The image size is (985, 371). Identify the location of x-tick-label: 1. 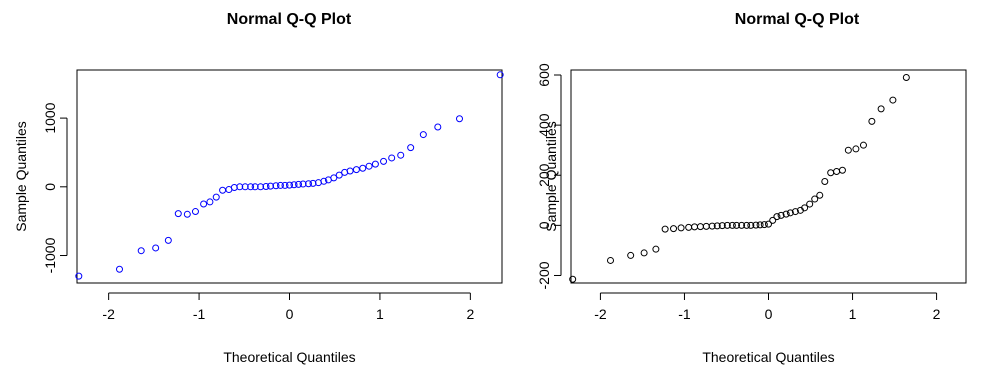
(853, 314).